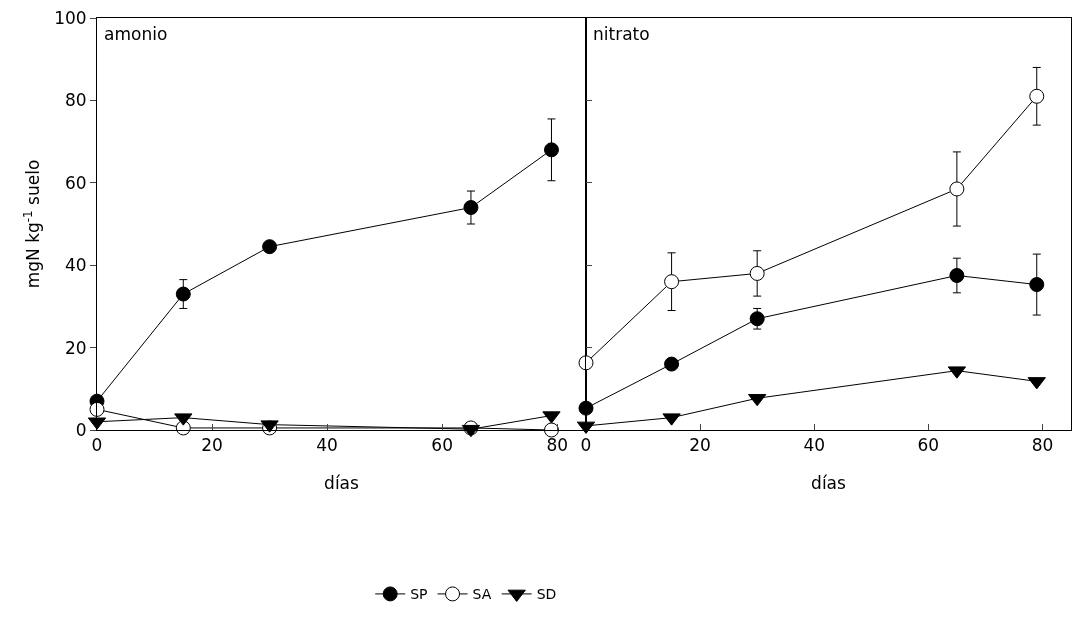 The width and height of the screenshot is (1072, 622). I want to click on y-tick-label: 20, so click(75, 347).